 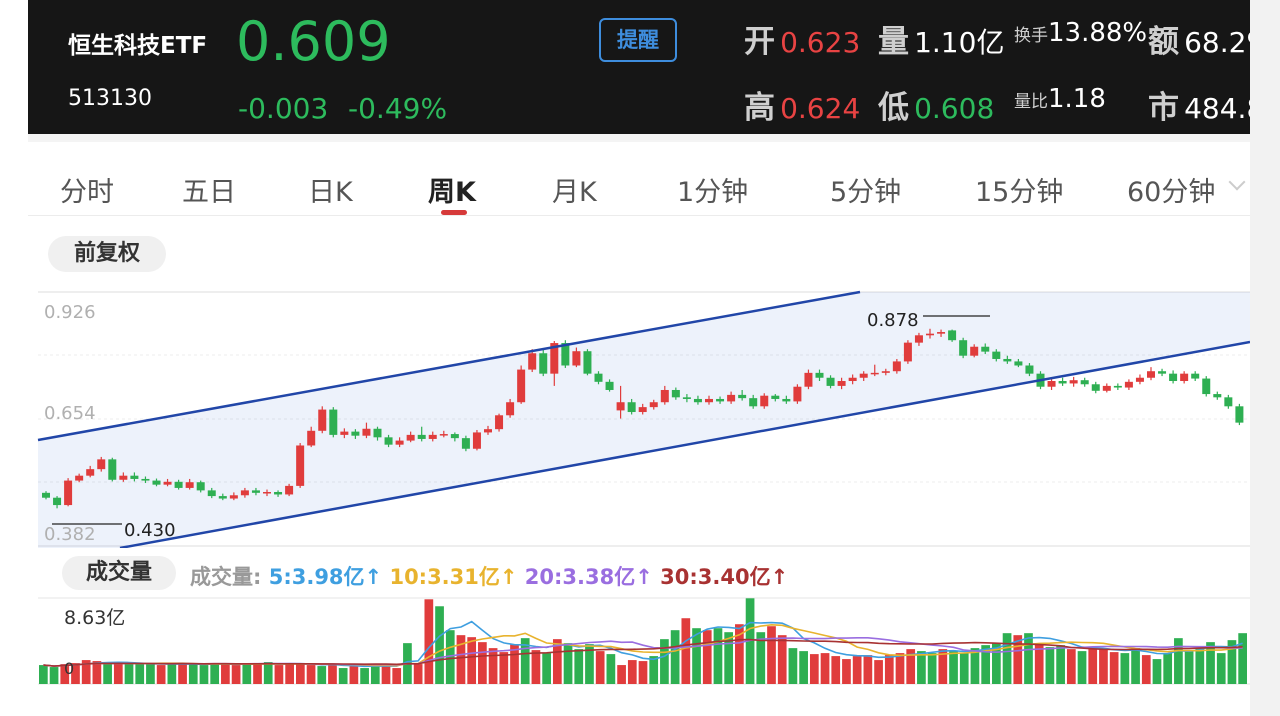 What do you see at coordinates (452, 192) in the screenshot?
I see `tab-weekly-k: 周K` at bounding box center [452, 192].